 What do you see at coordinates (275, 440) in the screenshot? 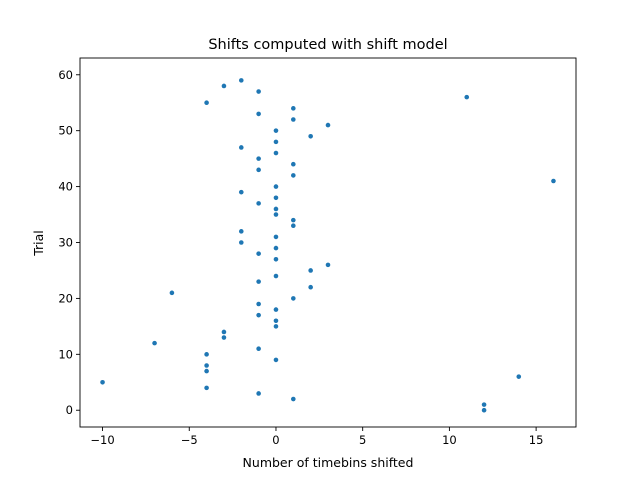
I see `x-tick-label: 0` at bounding box center [275, 440].